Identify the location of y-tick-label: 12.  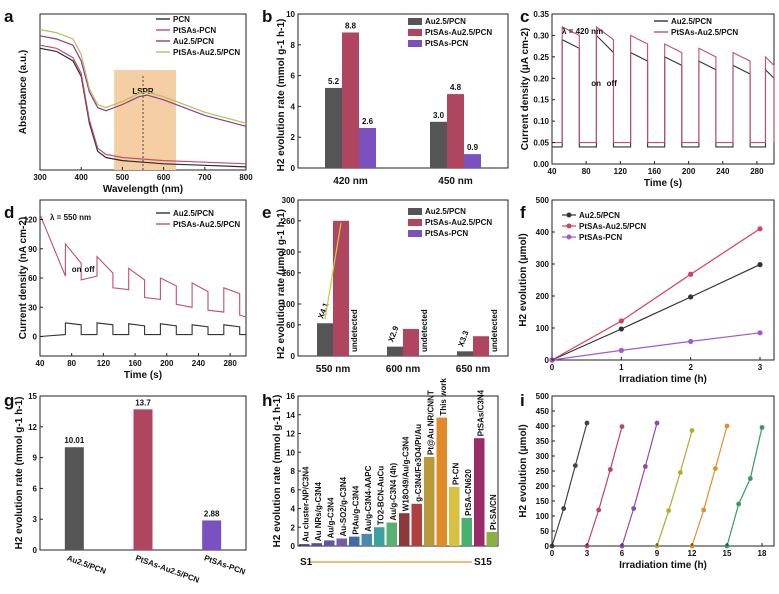
(32, 427).